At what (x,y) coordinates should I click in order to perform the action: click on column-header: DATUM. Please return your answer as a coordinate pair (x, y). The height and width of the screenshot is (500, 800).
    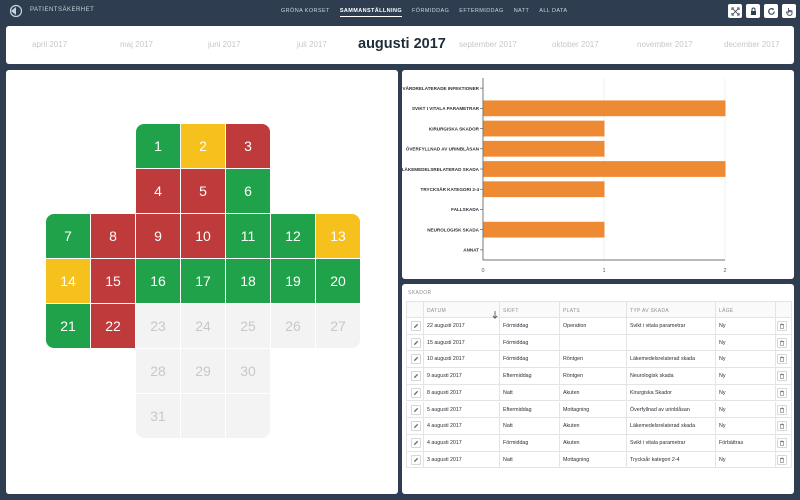
    Looking at the image, I should click on (436, 311).